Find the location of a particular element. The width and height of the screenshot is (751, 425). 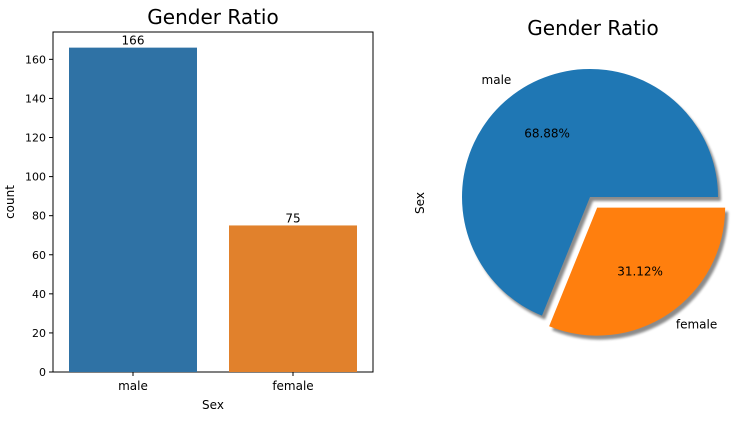

bar-y-axis: 0 20 40 60 80 100 120 140 160 is located at coordinates (39, 216).